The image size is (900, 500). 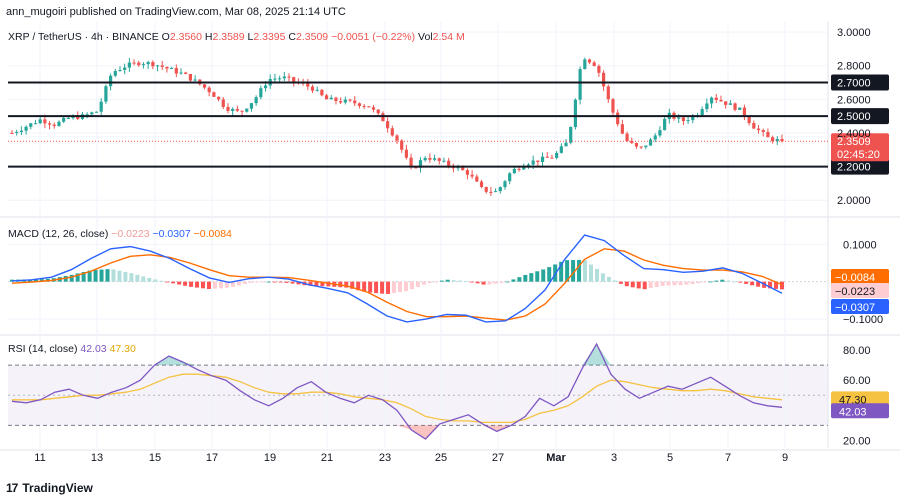 What do you see at coordinates (854, 134) in the screenshot?
I see `price-tick-label: 2.4000` at bounding box center [854, 134].